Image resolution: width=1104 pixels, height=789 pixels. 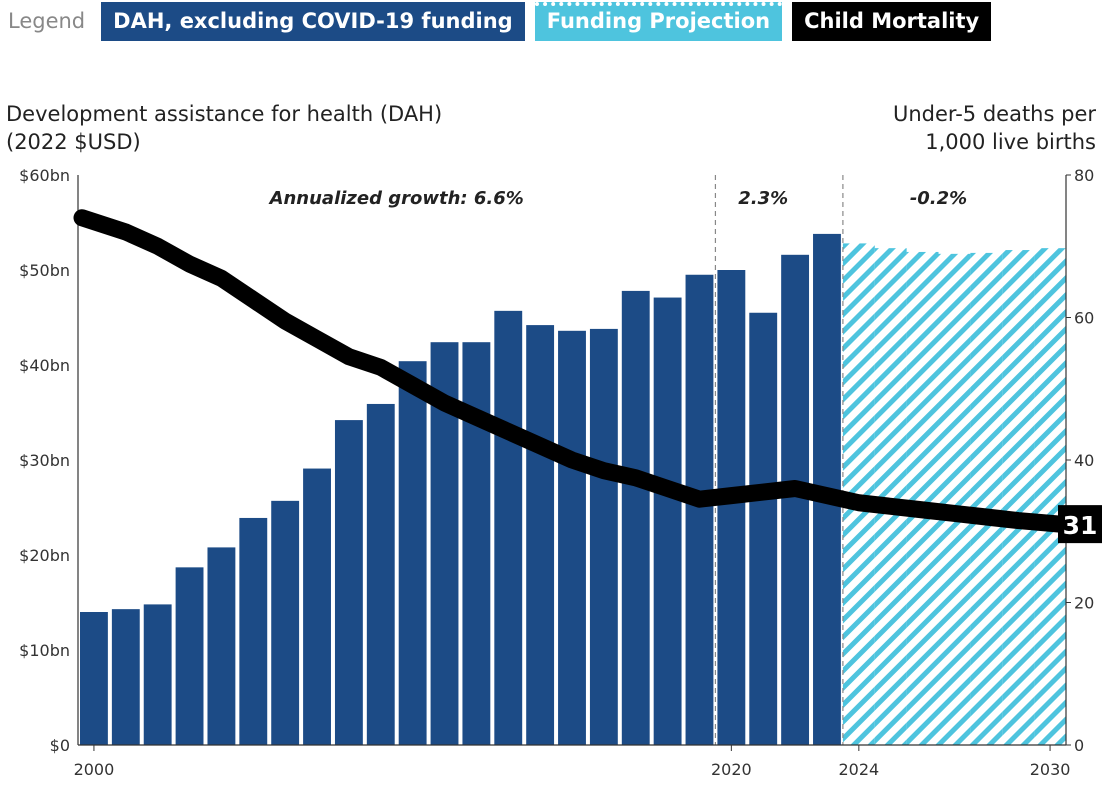 What do you see at coordinates (189, 656) in the screenshot?
I see `dah-bar-2003` at bounding box center [189, 656].